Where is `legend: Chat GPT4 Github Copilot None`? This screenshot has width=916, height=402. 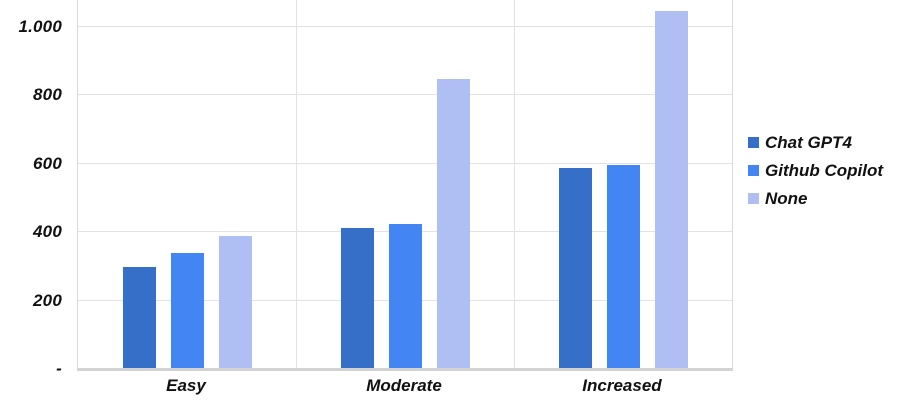
legend: Chat GPT4 Github Copilot None is located at coordinates (815, 176).